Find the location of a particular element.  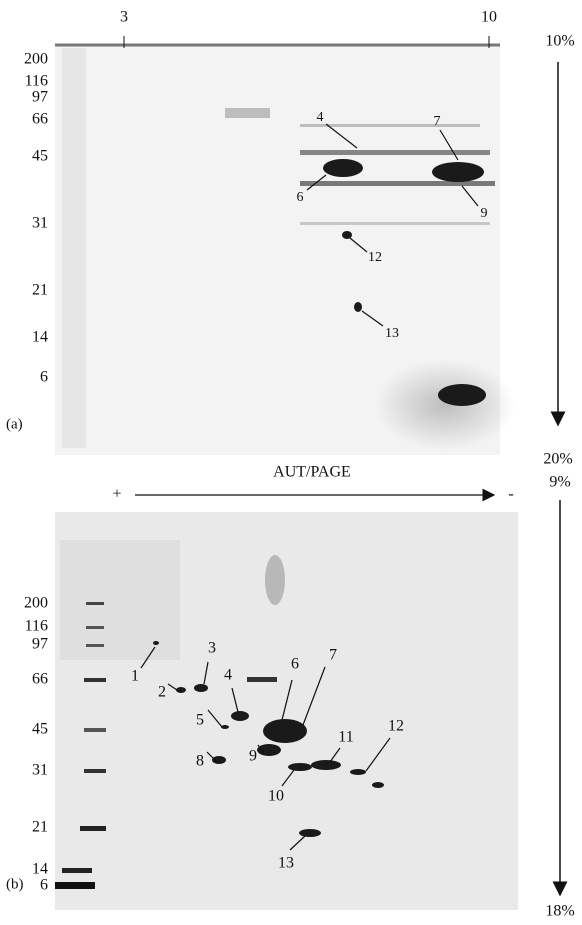

direction-minus: - is located at coordinates (510, 494).